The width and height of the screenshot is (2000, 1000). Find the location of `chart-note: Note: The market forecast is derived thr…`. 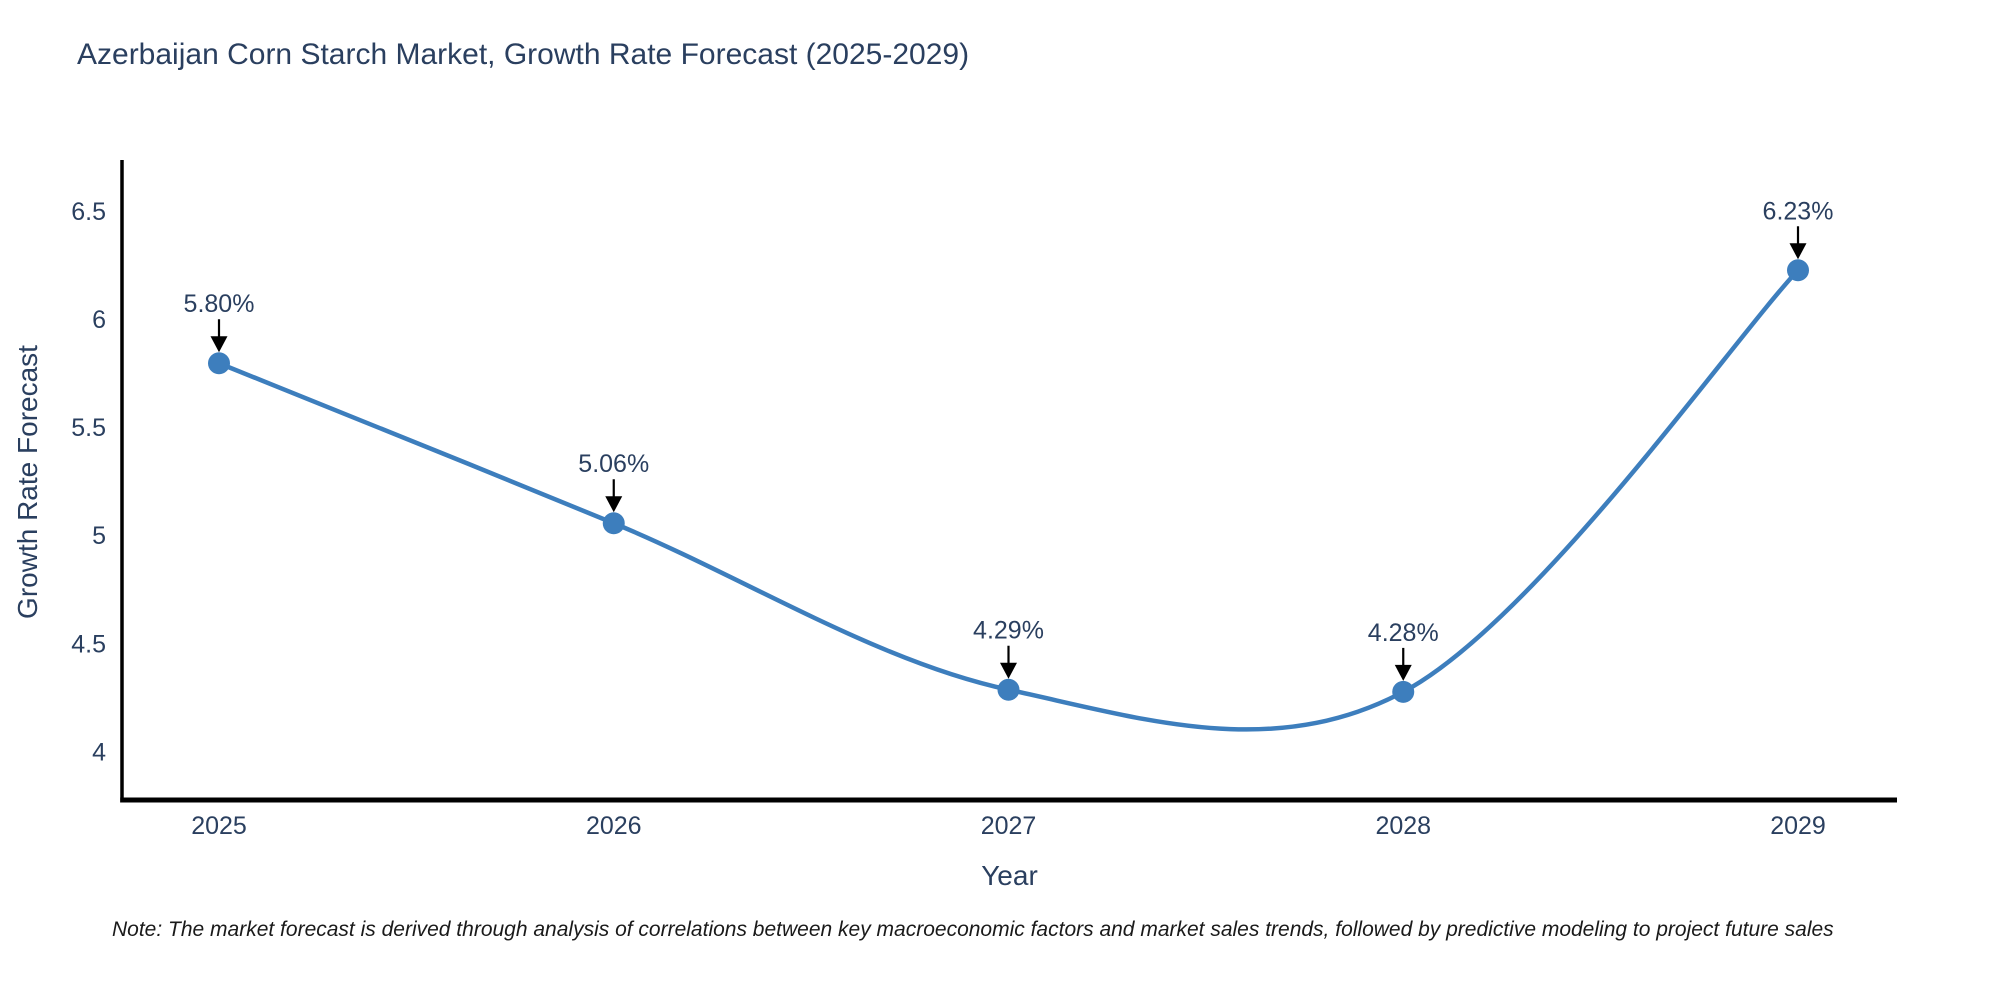

chart-note: Note: The market forecast is derived thr… is located at coordinates (973, 929).